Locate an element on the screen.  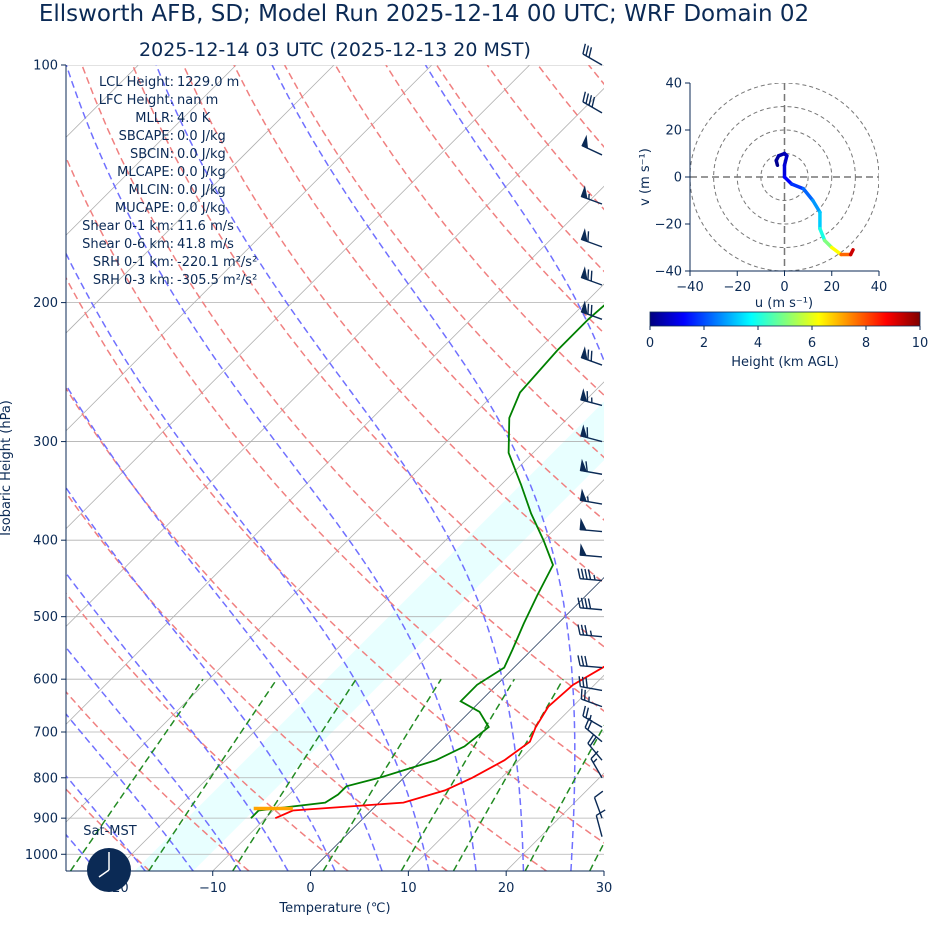
pressure-tick-label: 100 is located at coordinates (45, 66).